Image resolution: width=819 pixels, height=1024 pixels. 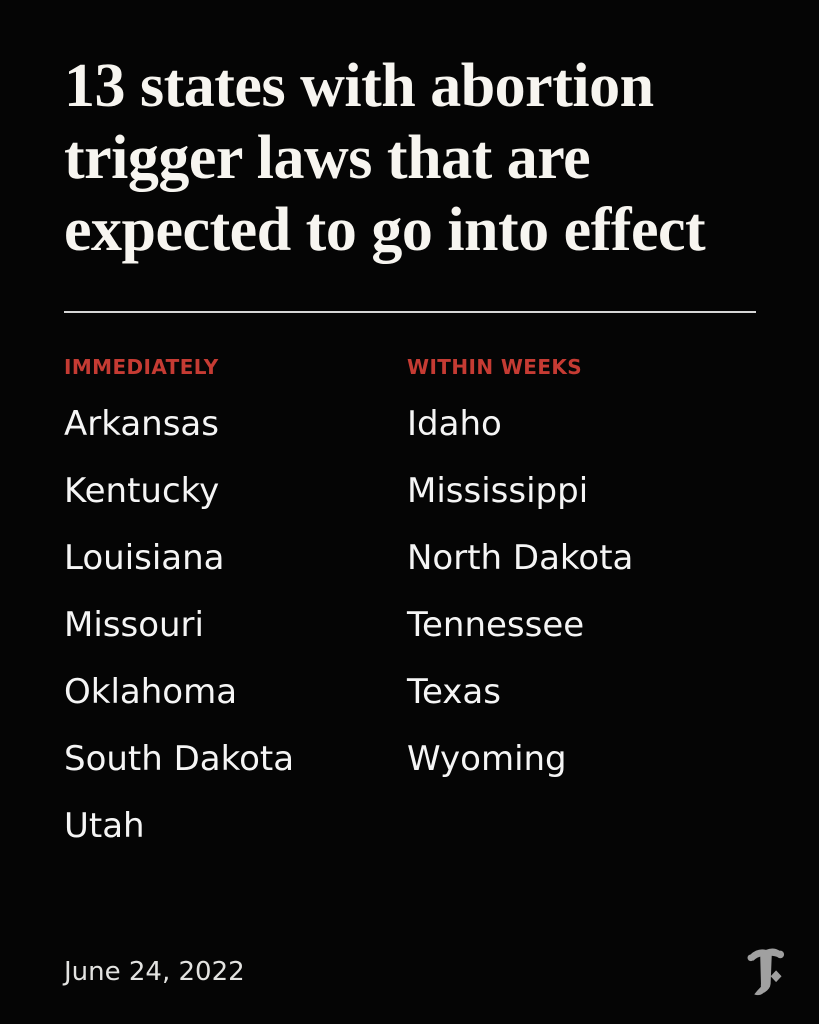 What do you see at coordinates (766, 972) in the screenshot?
I see `nyt-logo-icon` at bounding box center [766, 972].